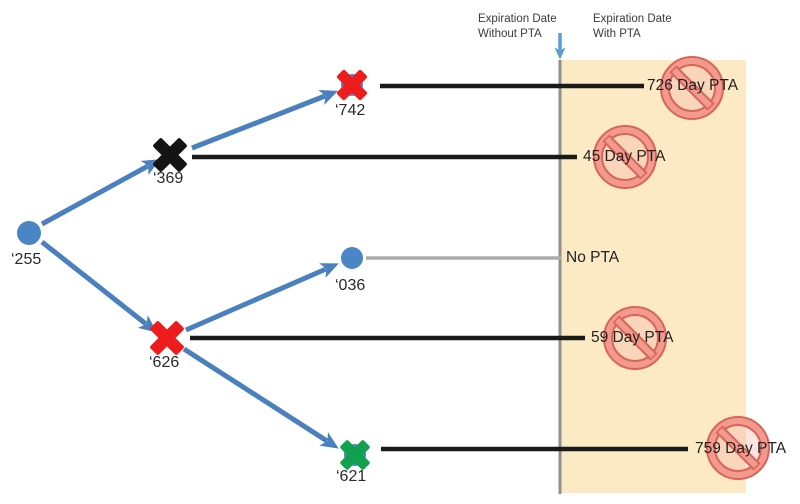  Describe the element at coordinates (350, 285) in the screenshot. I see `node-label-036: ‘036` at that location.